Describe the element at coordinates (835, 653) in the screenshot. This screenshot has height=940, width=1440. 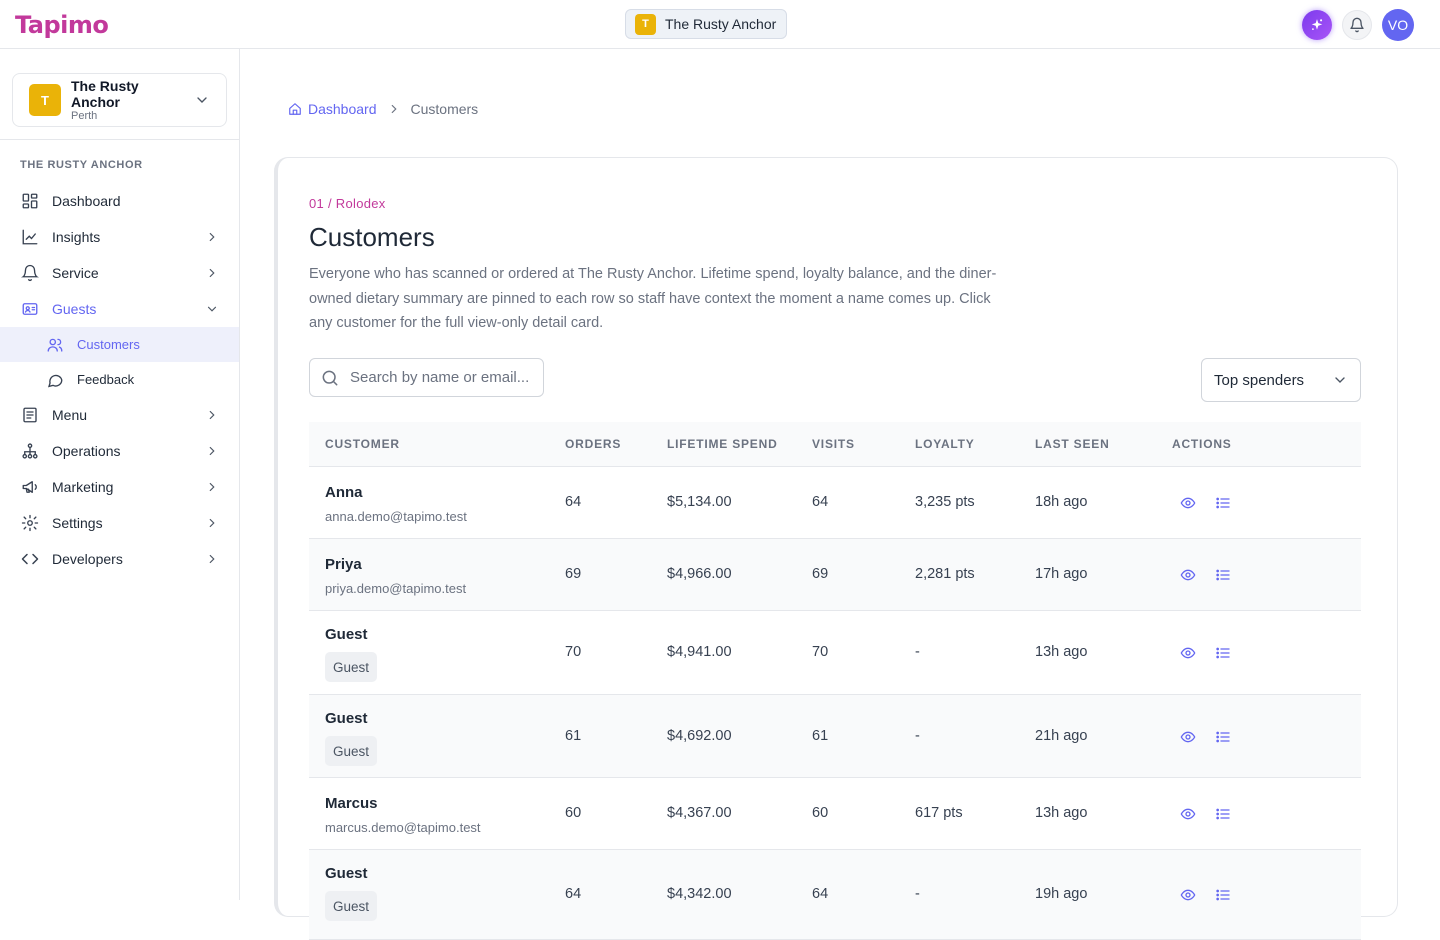
I see `table-row: Guest Guest 70 $4,941.00 70 - 13h ago` at that location.